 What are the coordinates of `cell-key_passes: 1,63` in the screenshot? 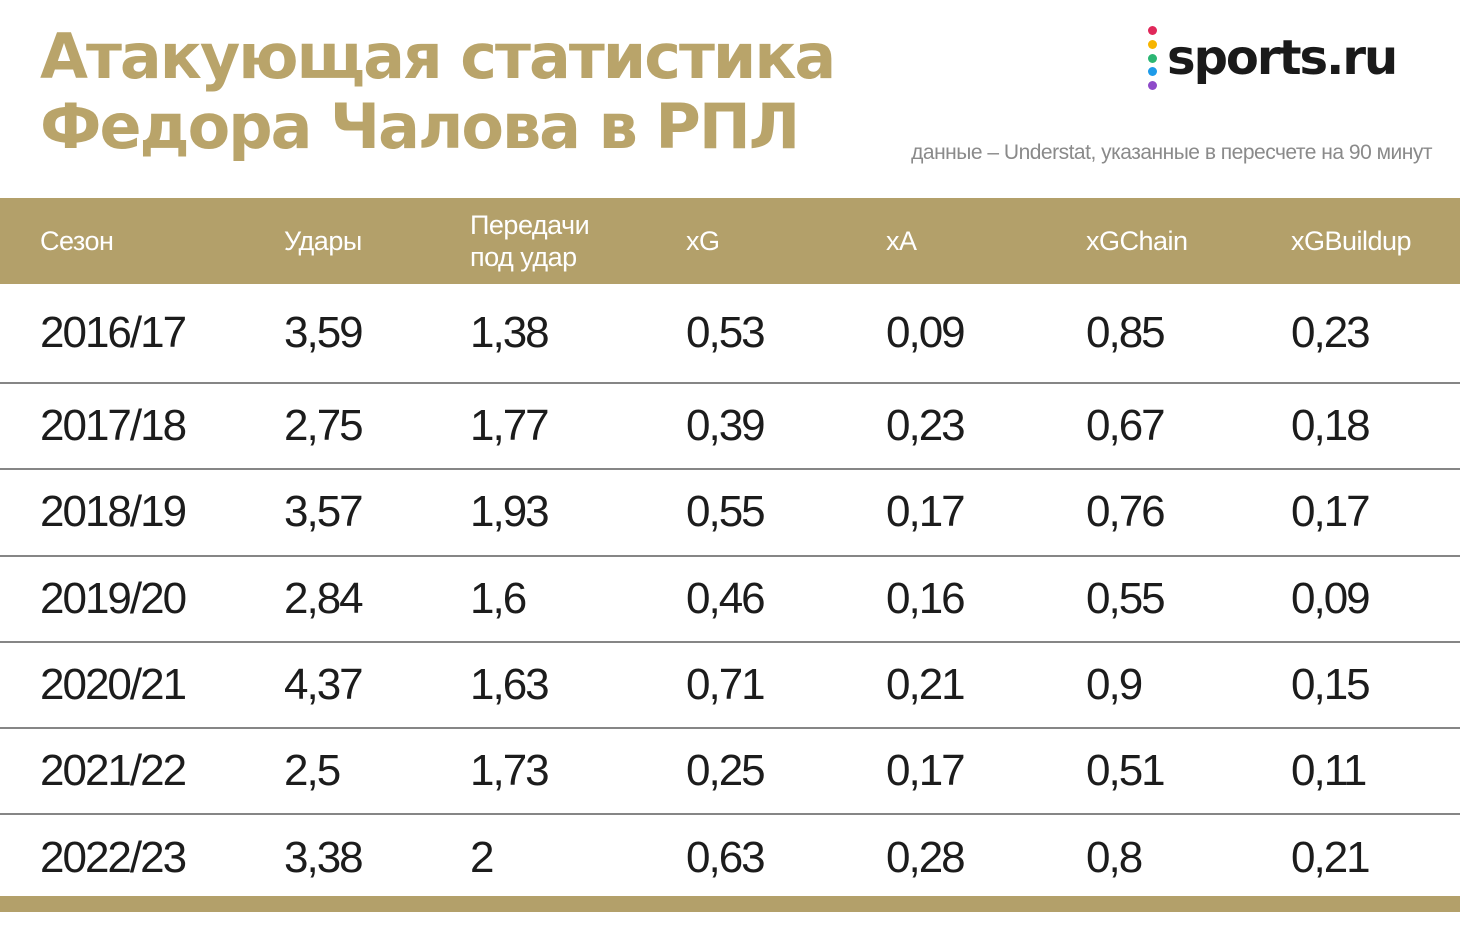 It's located at (510, 685).